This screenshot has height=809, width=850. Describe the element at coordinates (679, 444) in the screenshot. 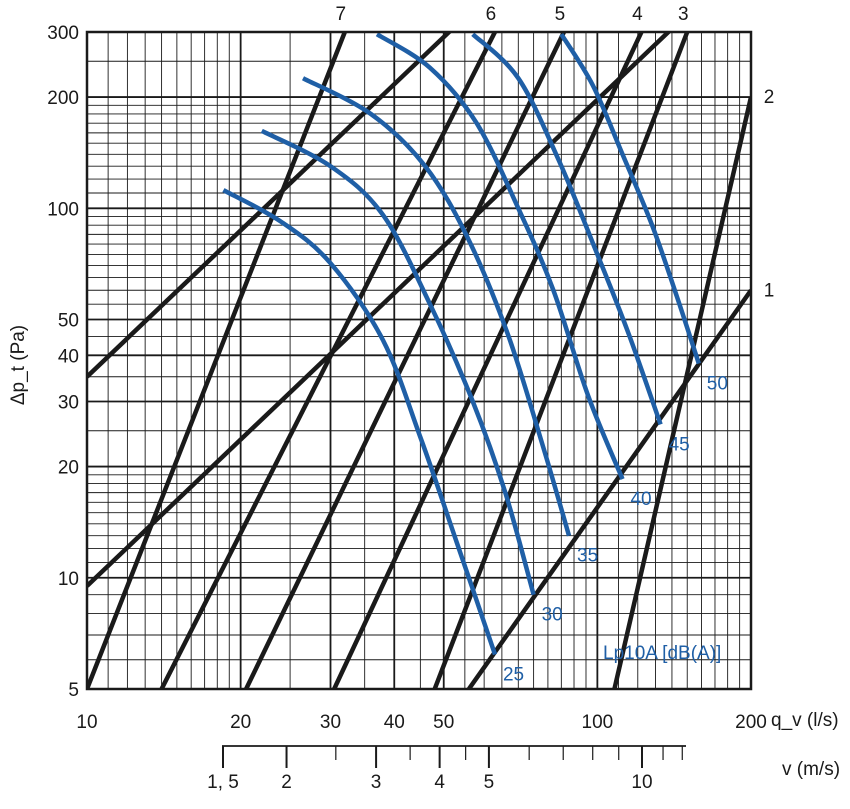

I see `sound-curve-label: 45` at that location.